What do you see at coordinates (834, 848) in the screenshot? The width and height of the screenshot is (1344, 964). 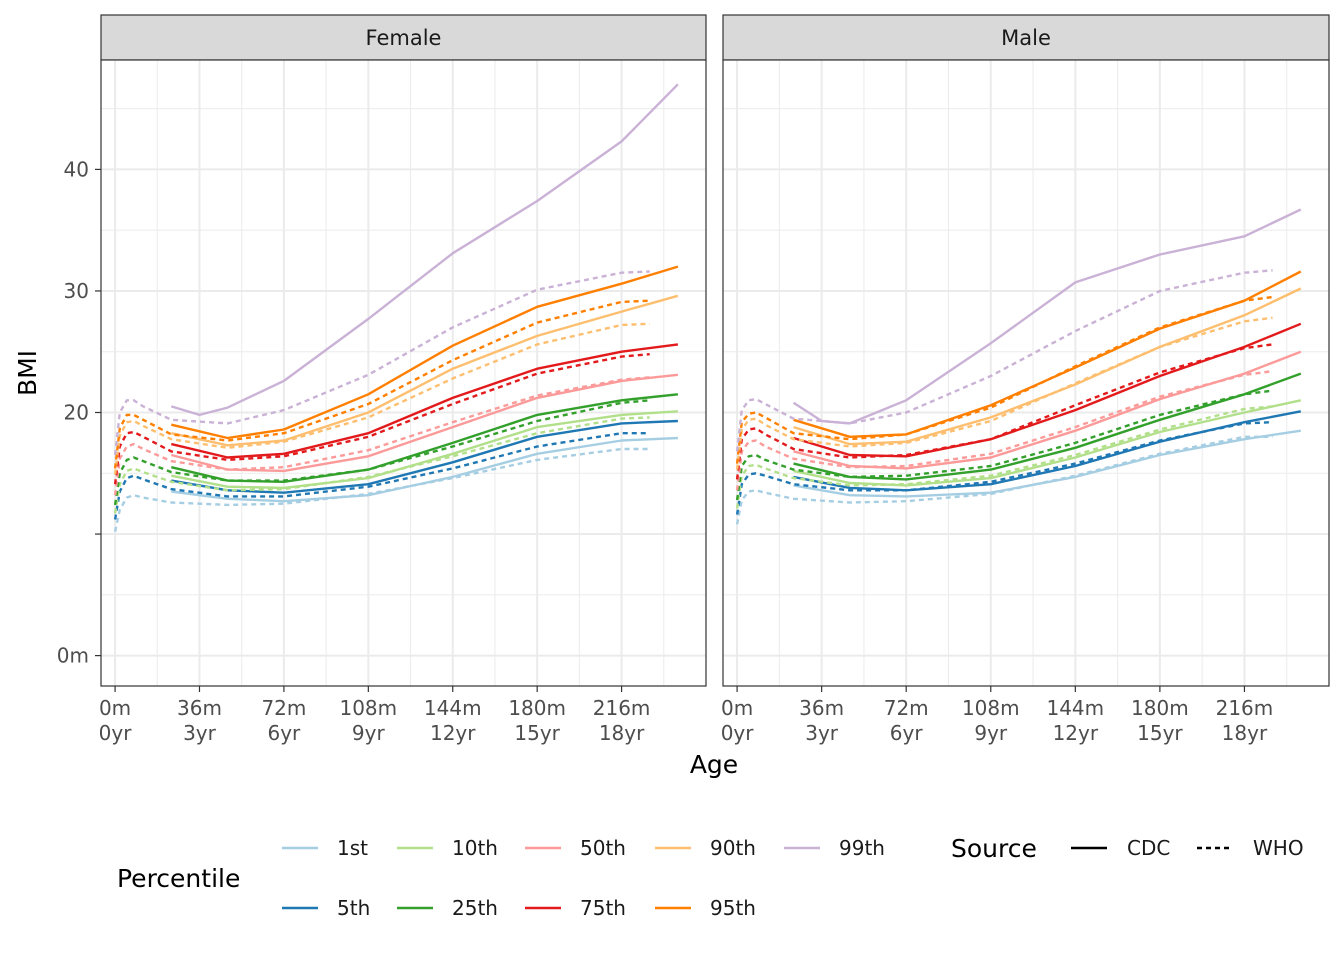 I see `legend-entry-p99: 99th` at bounding box center [834, 848].